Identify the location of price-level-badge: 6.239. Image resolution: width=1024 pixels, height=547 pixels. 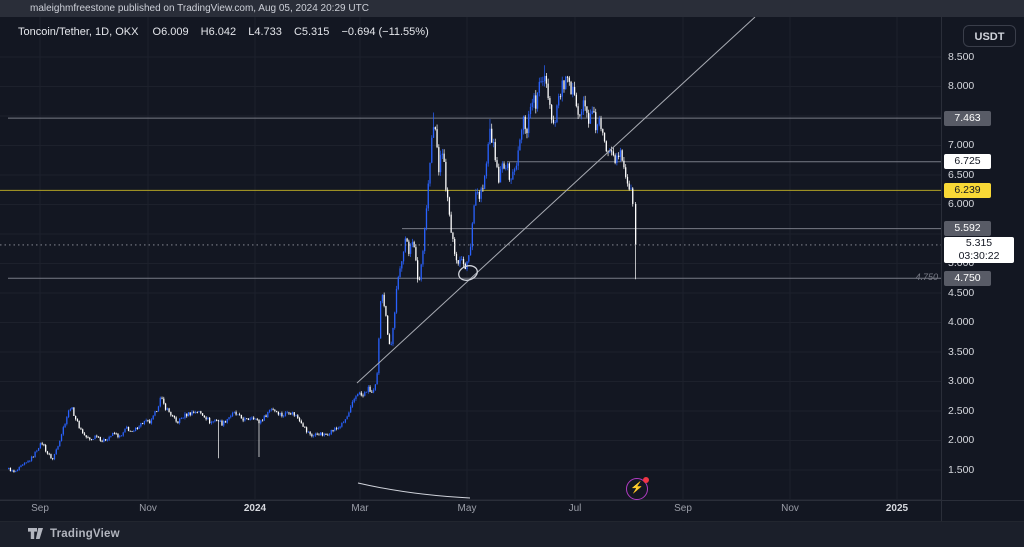
(967, 190).